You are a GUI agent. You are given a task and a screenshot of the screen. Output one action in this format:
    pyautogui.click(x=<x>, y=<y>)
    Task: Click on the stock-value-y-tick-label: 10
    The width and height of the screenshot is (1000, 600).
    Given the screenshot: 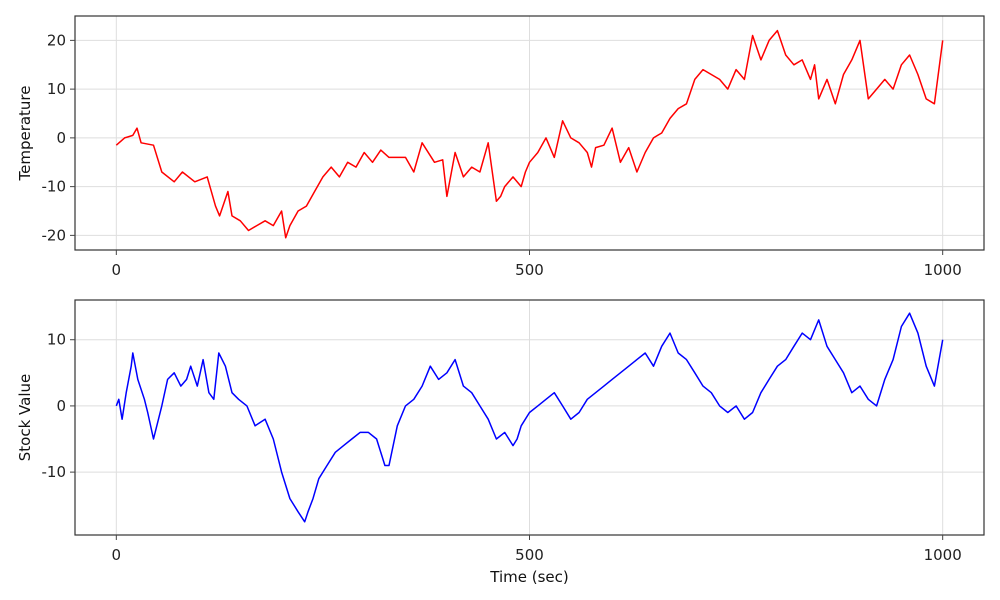 What is the action you would take?
    pyautogui.click(x=56, y=340)
    